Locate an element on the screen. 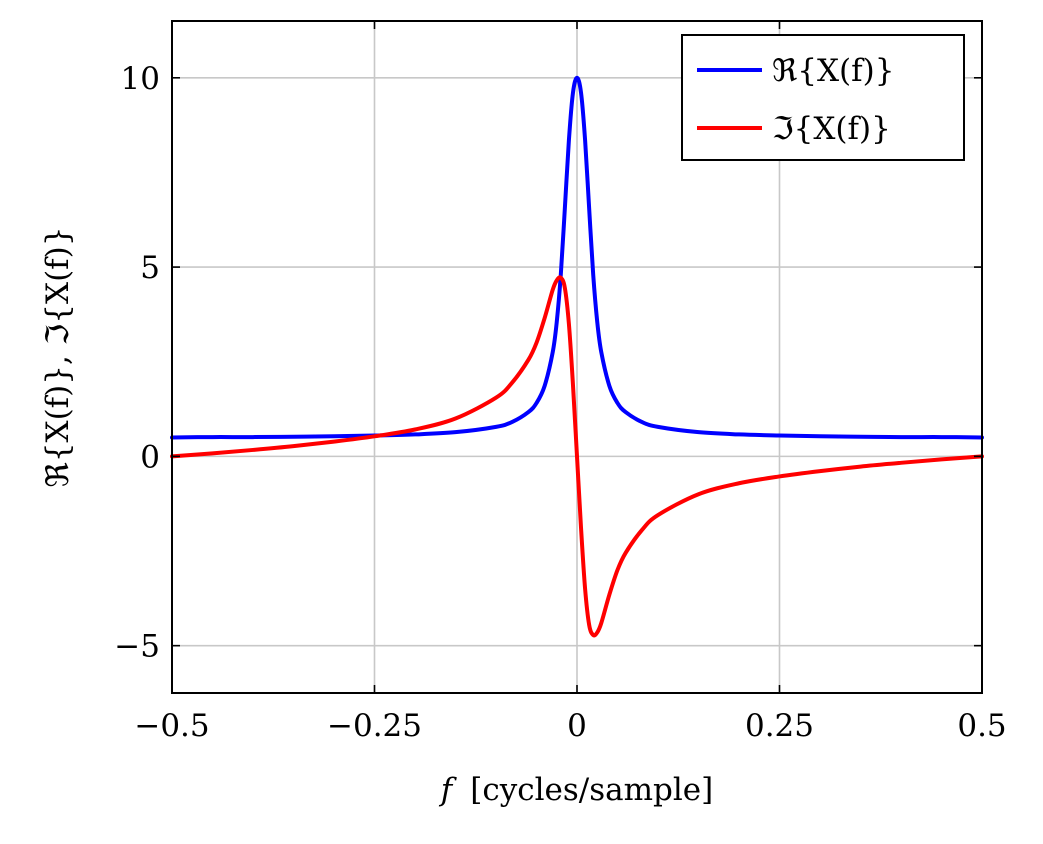 Image resolution: width=1043 pixels, height=844 pixels. x-axis-label-variable: f is located at coordinates (448, 790).